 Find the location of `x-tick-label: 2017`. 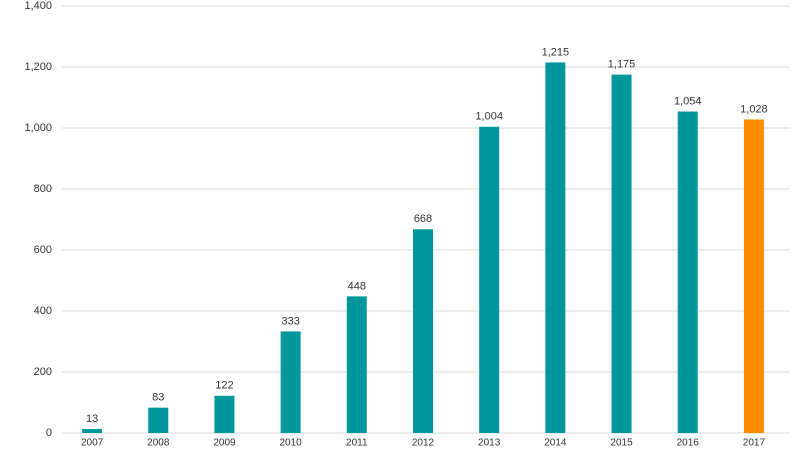

x-tick-label: 2017 is located at coordinates (754, 443).